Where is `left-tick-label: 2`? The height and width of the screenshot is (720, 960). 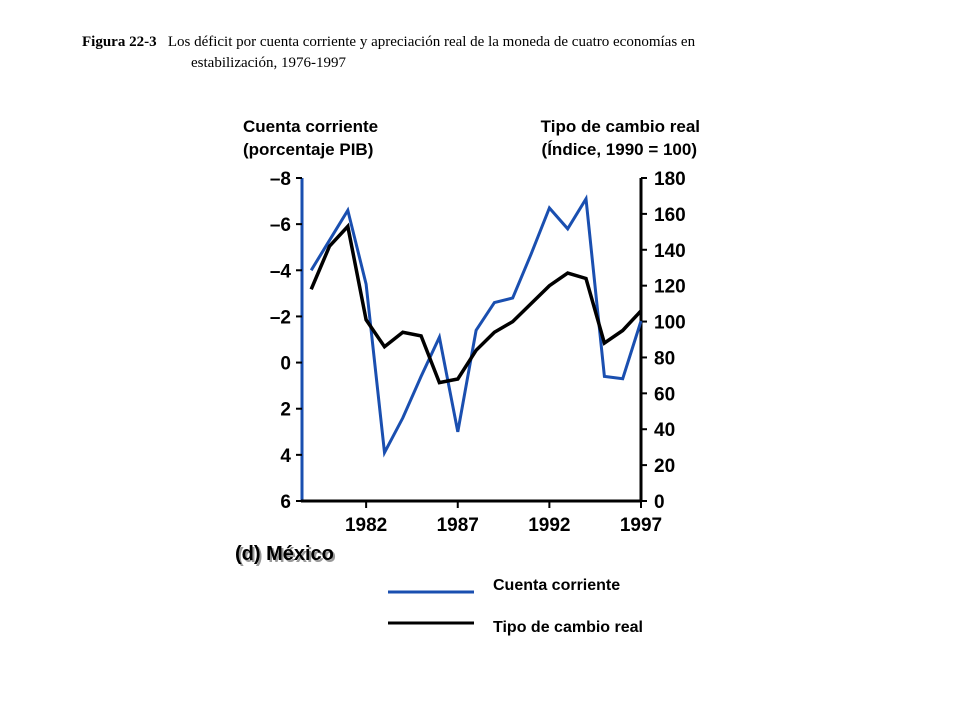 left-tick-label: 2 is located at coordinates (285, 410).